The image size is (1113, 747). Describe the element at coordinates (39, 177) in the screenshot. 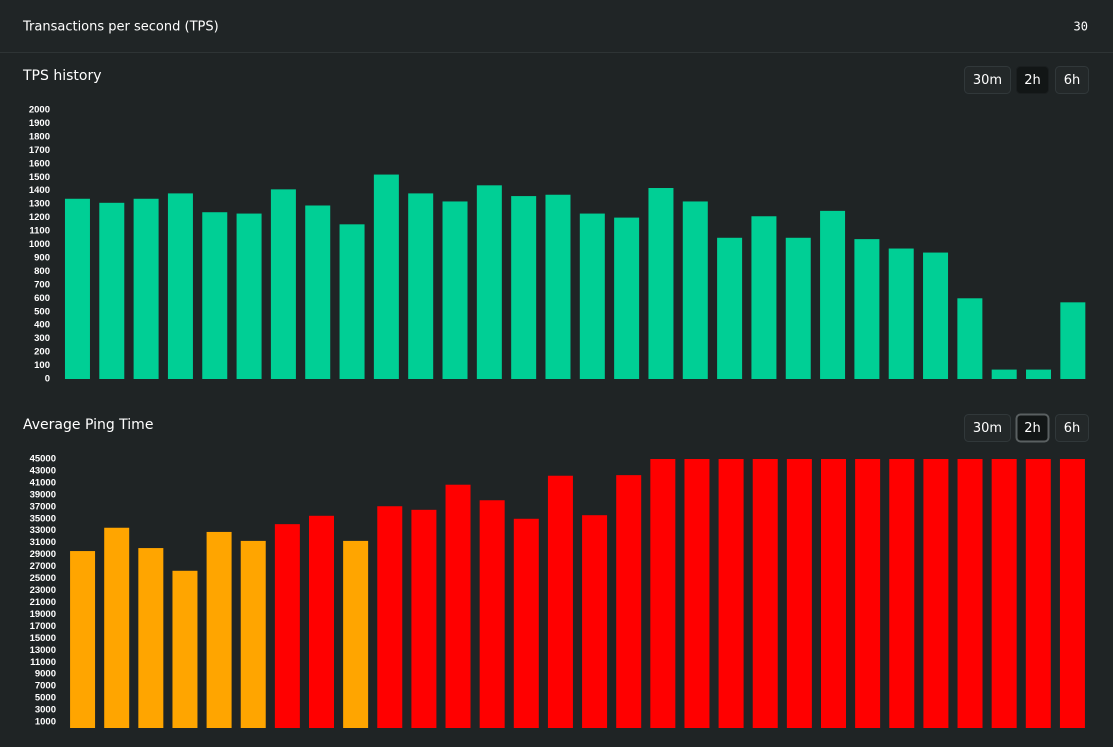

I see `y-tick-label: 1500` at that location.